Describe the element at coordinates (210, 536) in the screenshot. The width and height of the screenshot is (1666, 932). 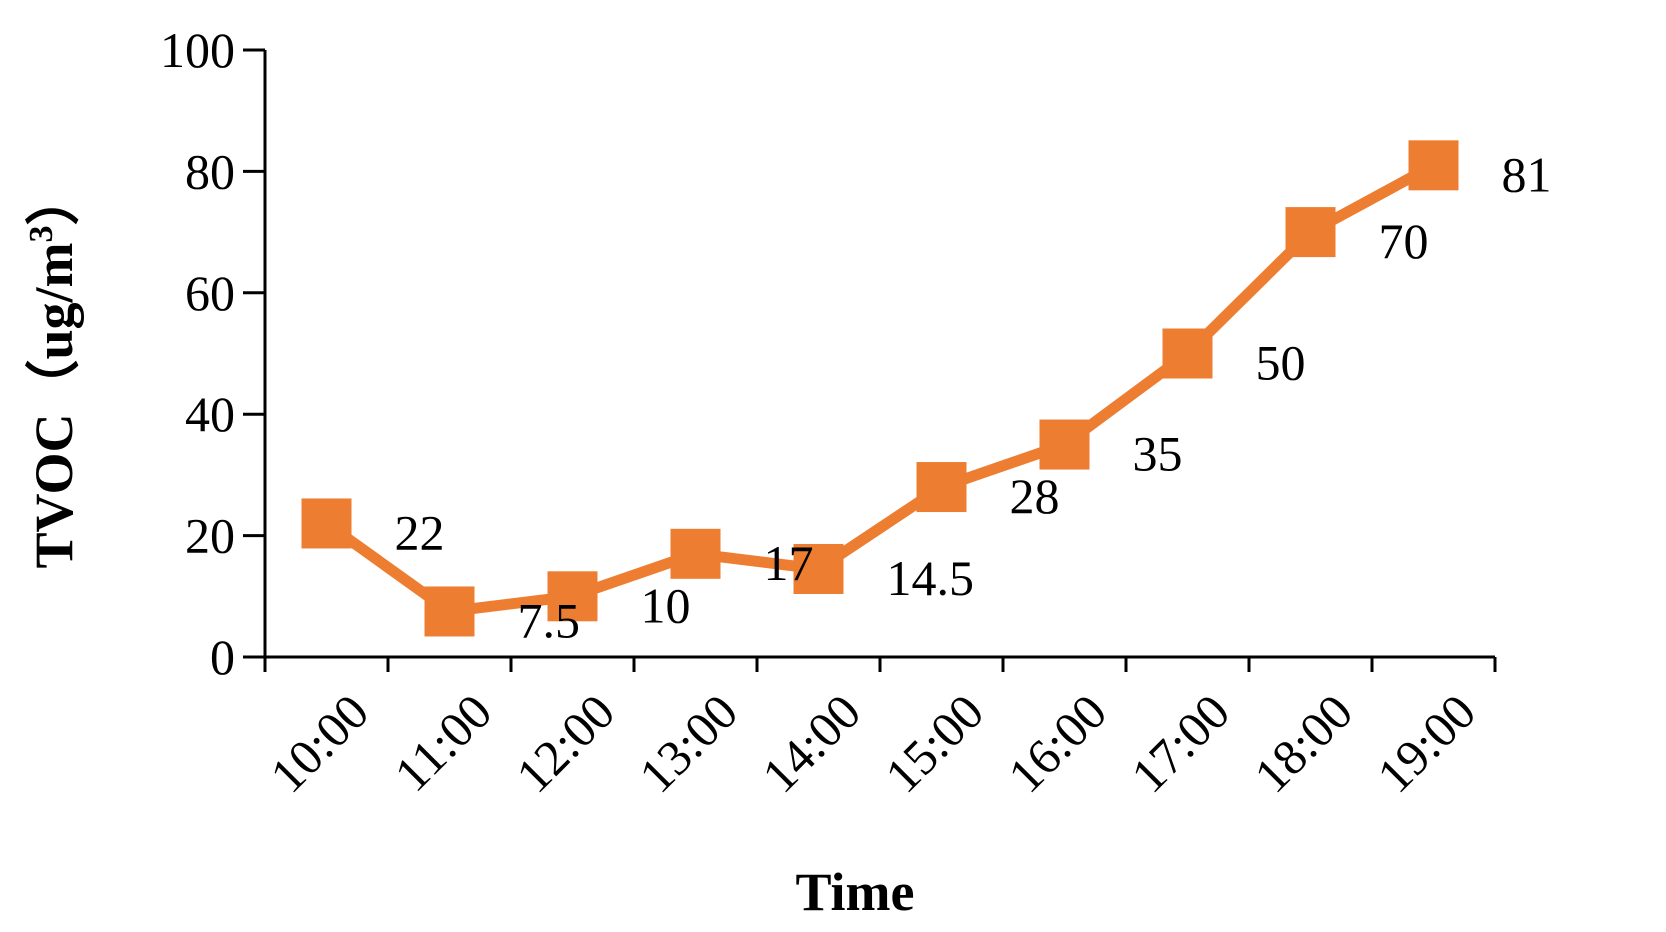
I see `y-tick-label: 20` at that location.